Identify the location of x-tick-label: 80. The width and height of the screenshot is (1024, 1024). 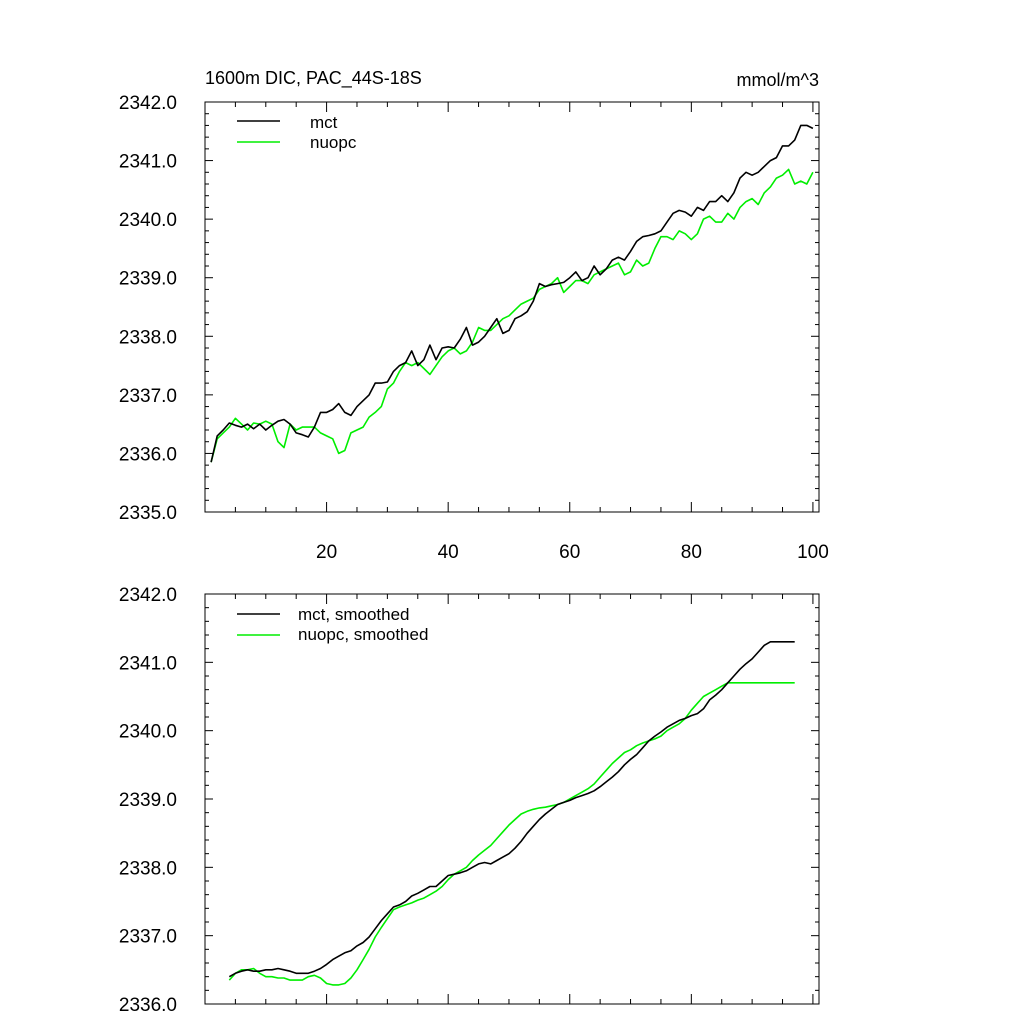
(691, 552).